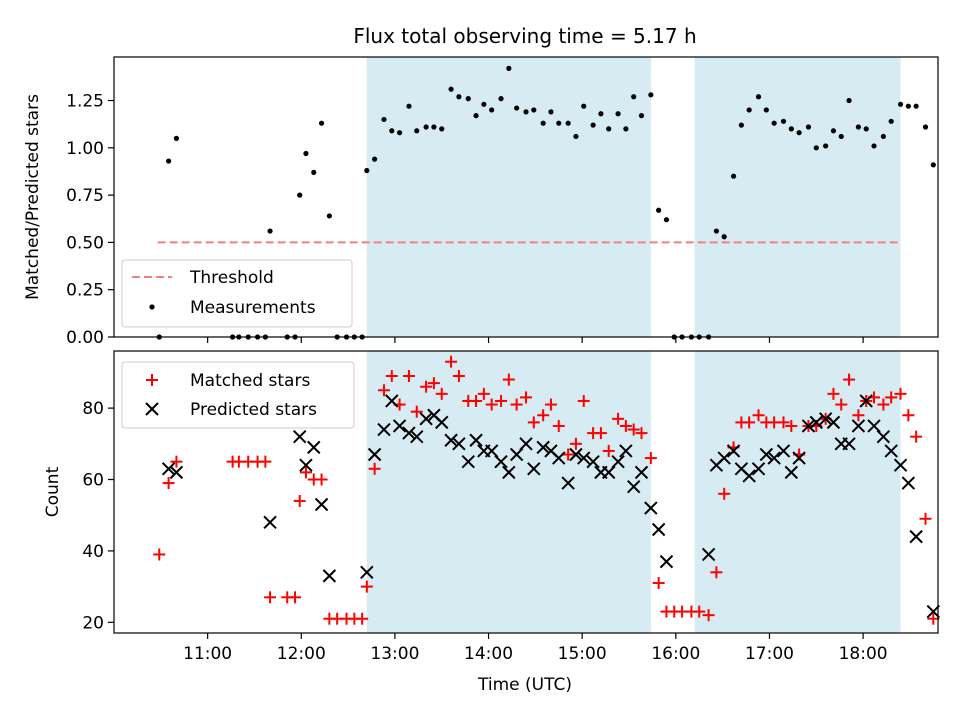 The height and width of the screenshot is (720, 960). I want to click on x-tick-label: 18:00, so click(863, 654).